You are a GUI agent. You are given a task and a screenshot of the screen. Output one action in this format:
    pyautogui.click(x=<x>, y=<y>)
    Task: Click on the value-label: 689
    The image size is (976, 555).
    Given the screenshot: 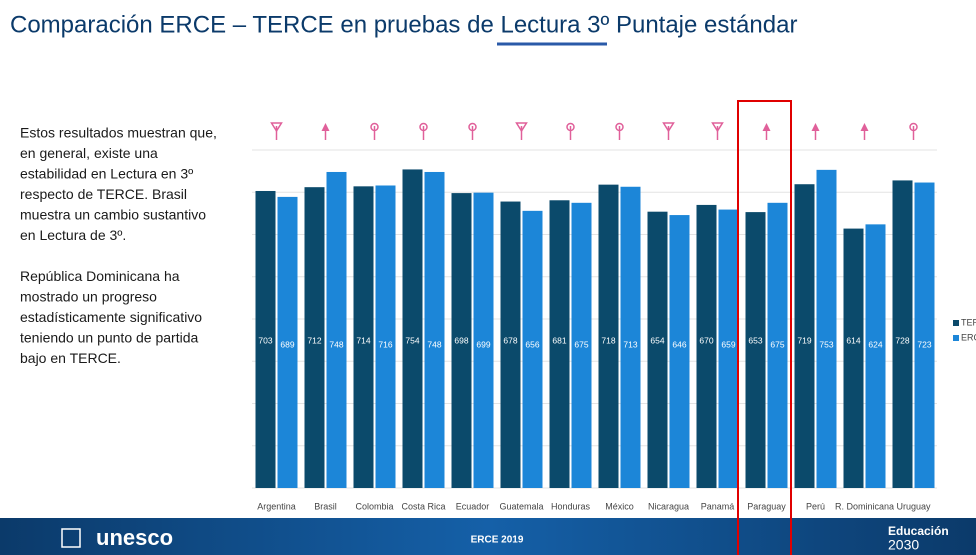 What is the action you would take?
    pyautogui.click(x=287, y=344)
    